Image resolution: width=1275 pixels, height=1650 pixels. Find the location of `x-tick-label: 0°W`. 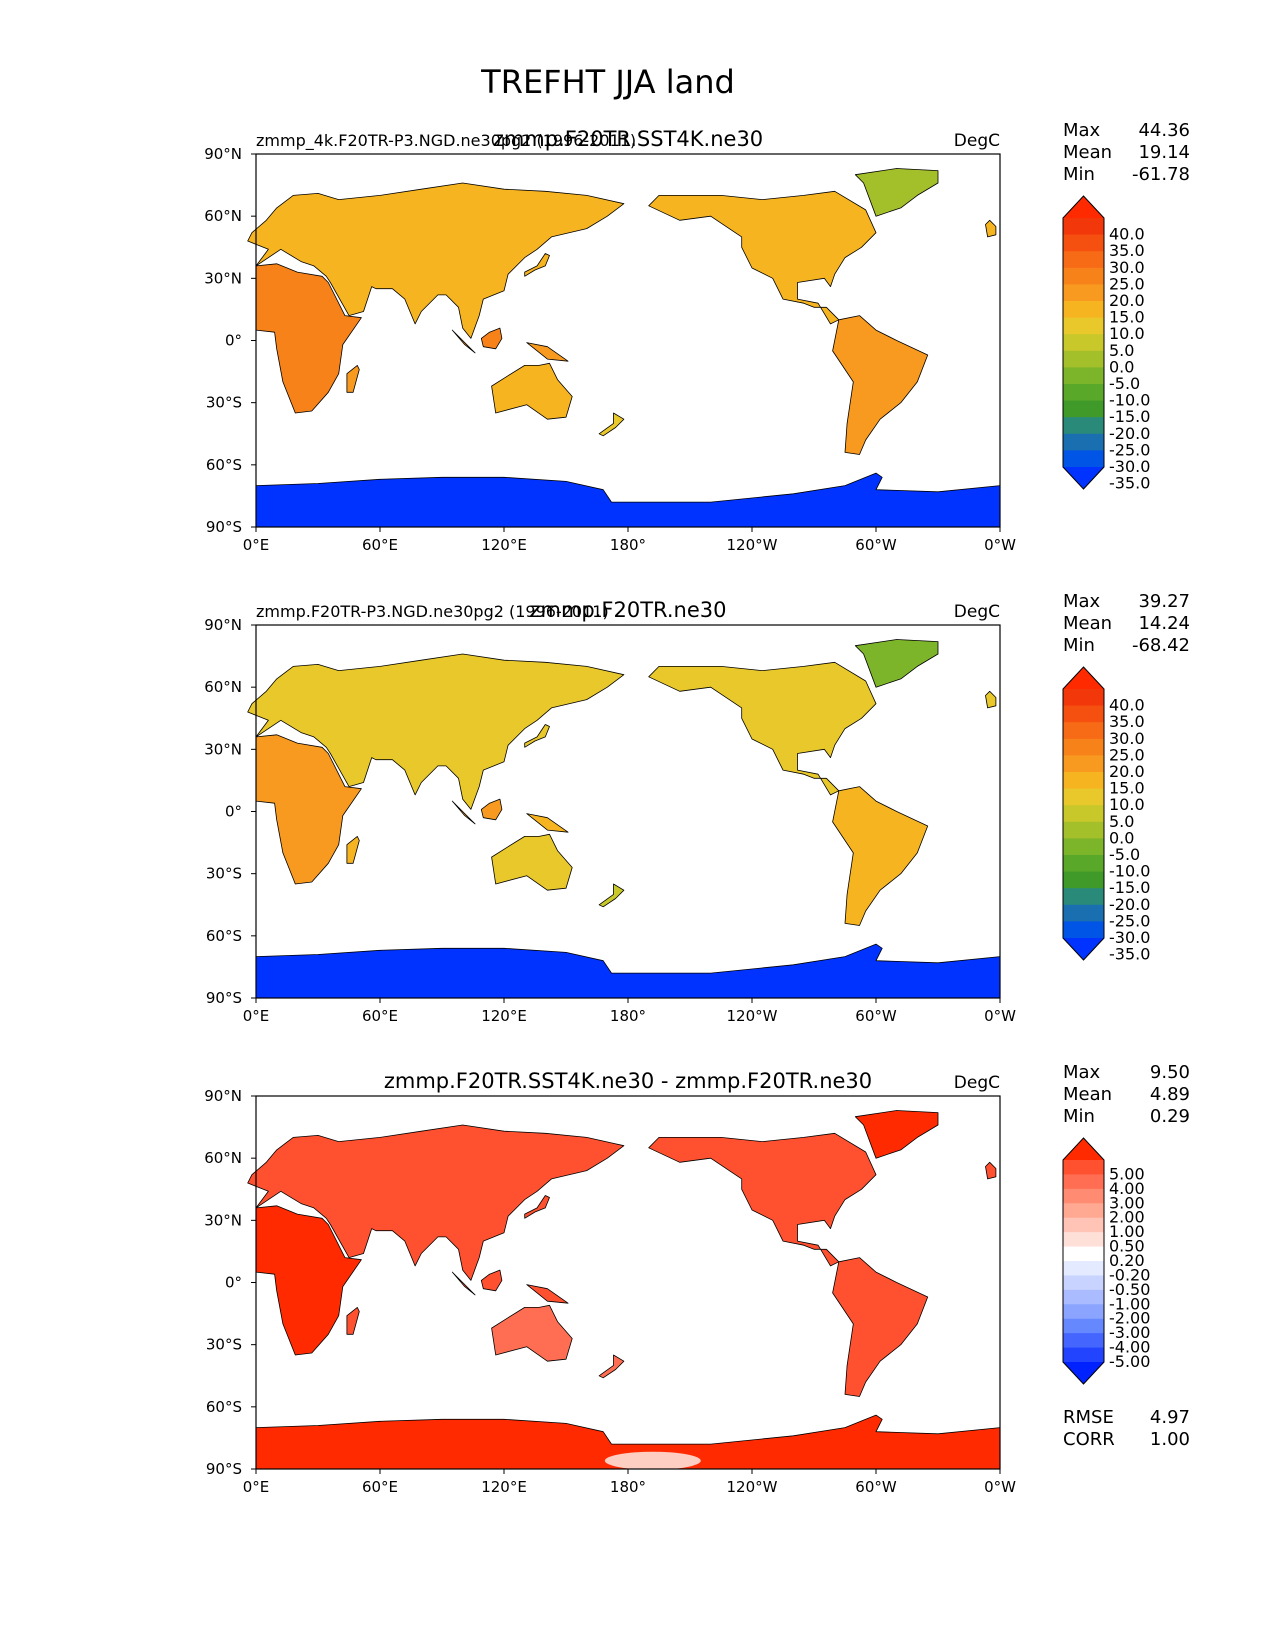

x-tick-label: 0°W is located at coordinates (1000, 545).